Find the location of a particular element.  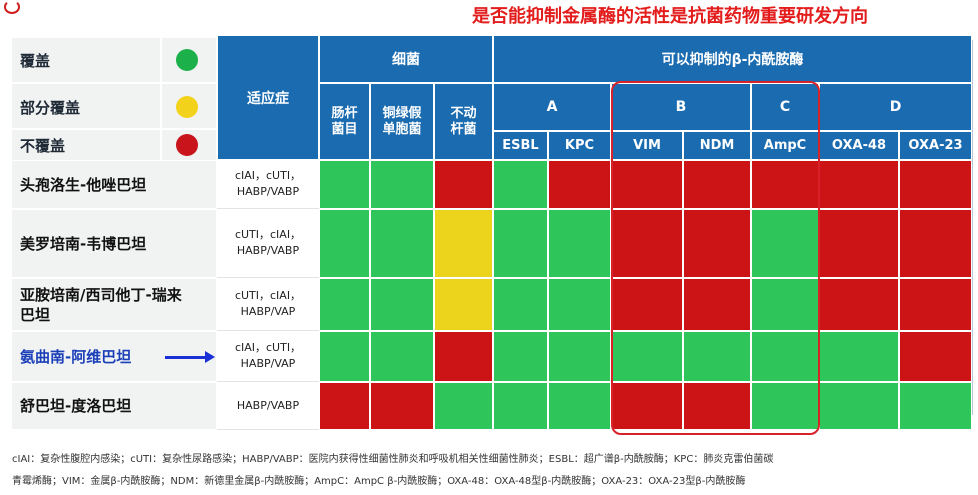

header-enterobacterales: 肠杆 菌目 is located at coordinates (344, 121).